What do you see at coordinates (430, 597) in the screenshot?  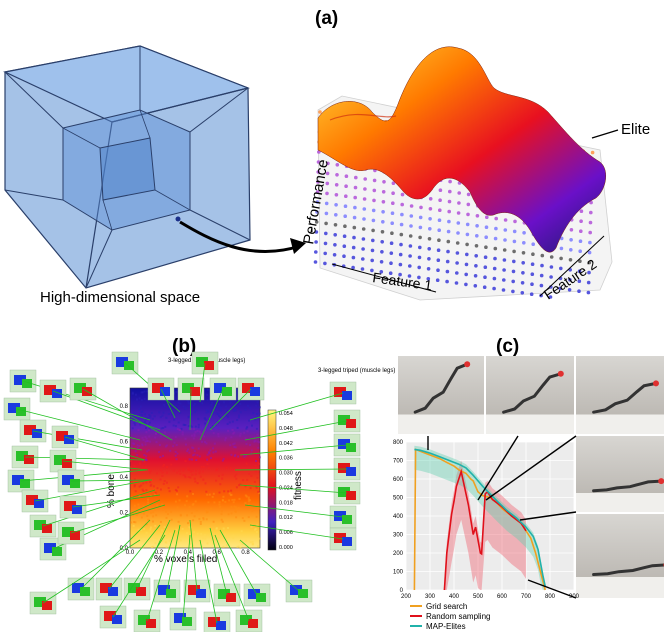 I see `chart-x-tick: 300` at bounding box center [430, 597].